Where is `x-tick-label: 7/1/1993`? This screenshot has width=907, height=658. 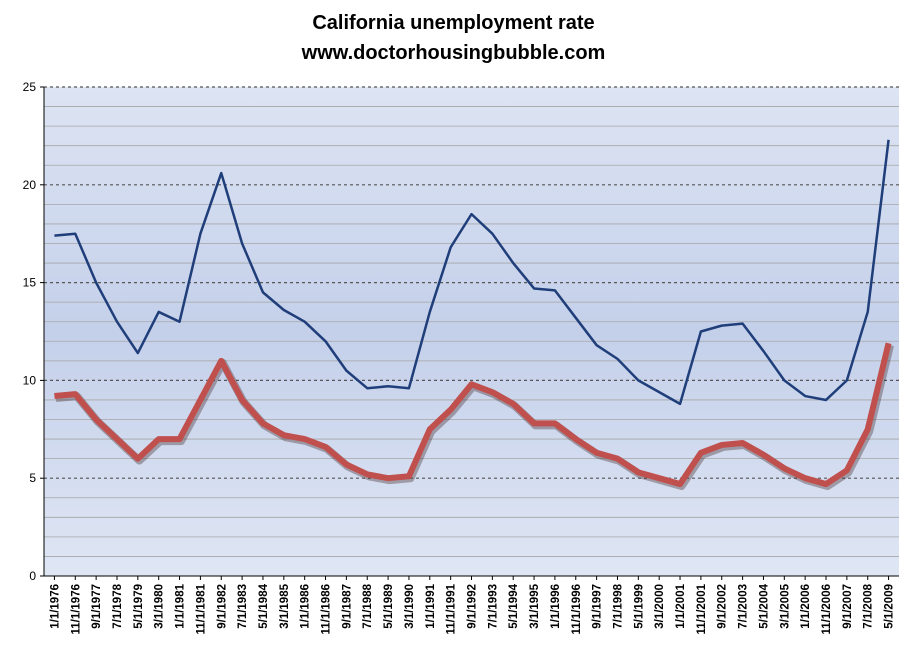 x-tick-label: 7/1/1993 is located at coordinates (493, 606).